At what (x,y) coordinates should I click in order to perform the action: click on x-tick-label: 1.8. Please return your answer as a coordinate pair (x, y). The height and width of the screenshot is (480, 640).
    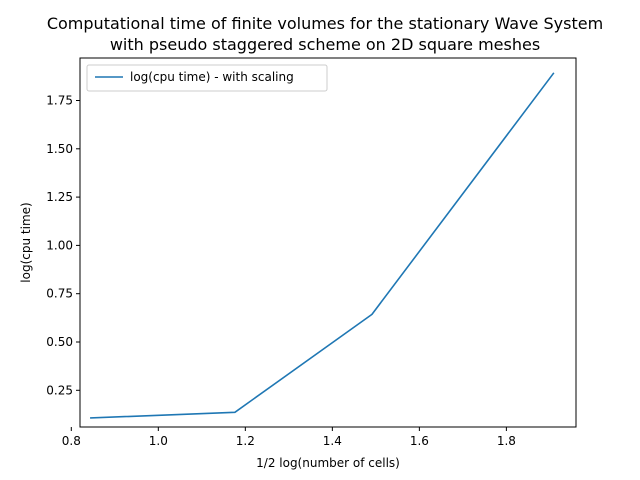
    Looking at the image, I should click on (506, 441).